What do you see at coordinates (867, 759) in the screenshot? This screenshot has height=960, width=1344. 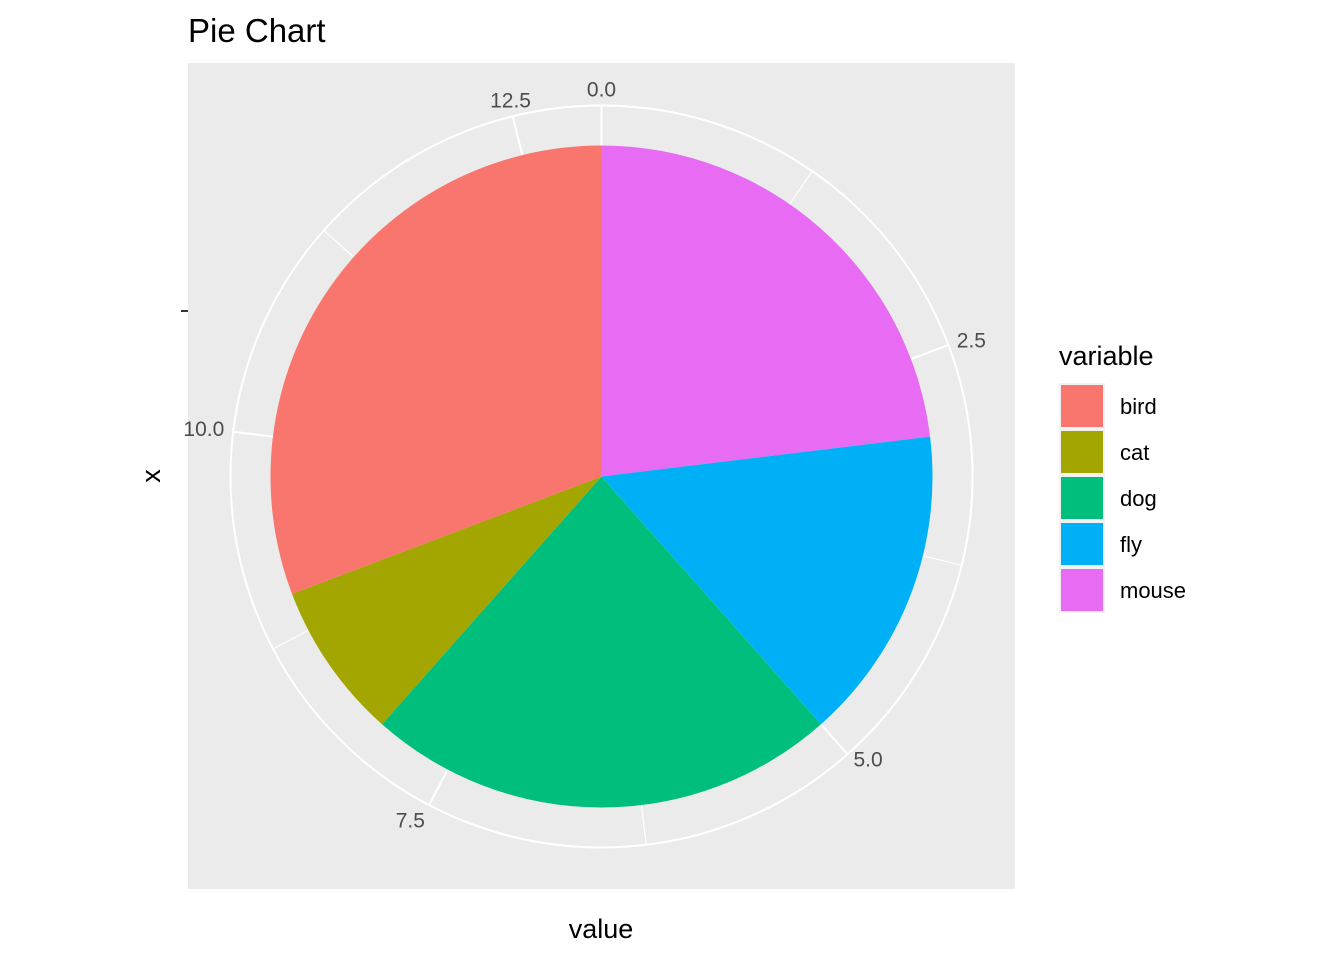 I see `angle-tick-label: 5.0` at bounding box center [867, 759].